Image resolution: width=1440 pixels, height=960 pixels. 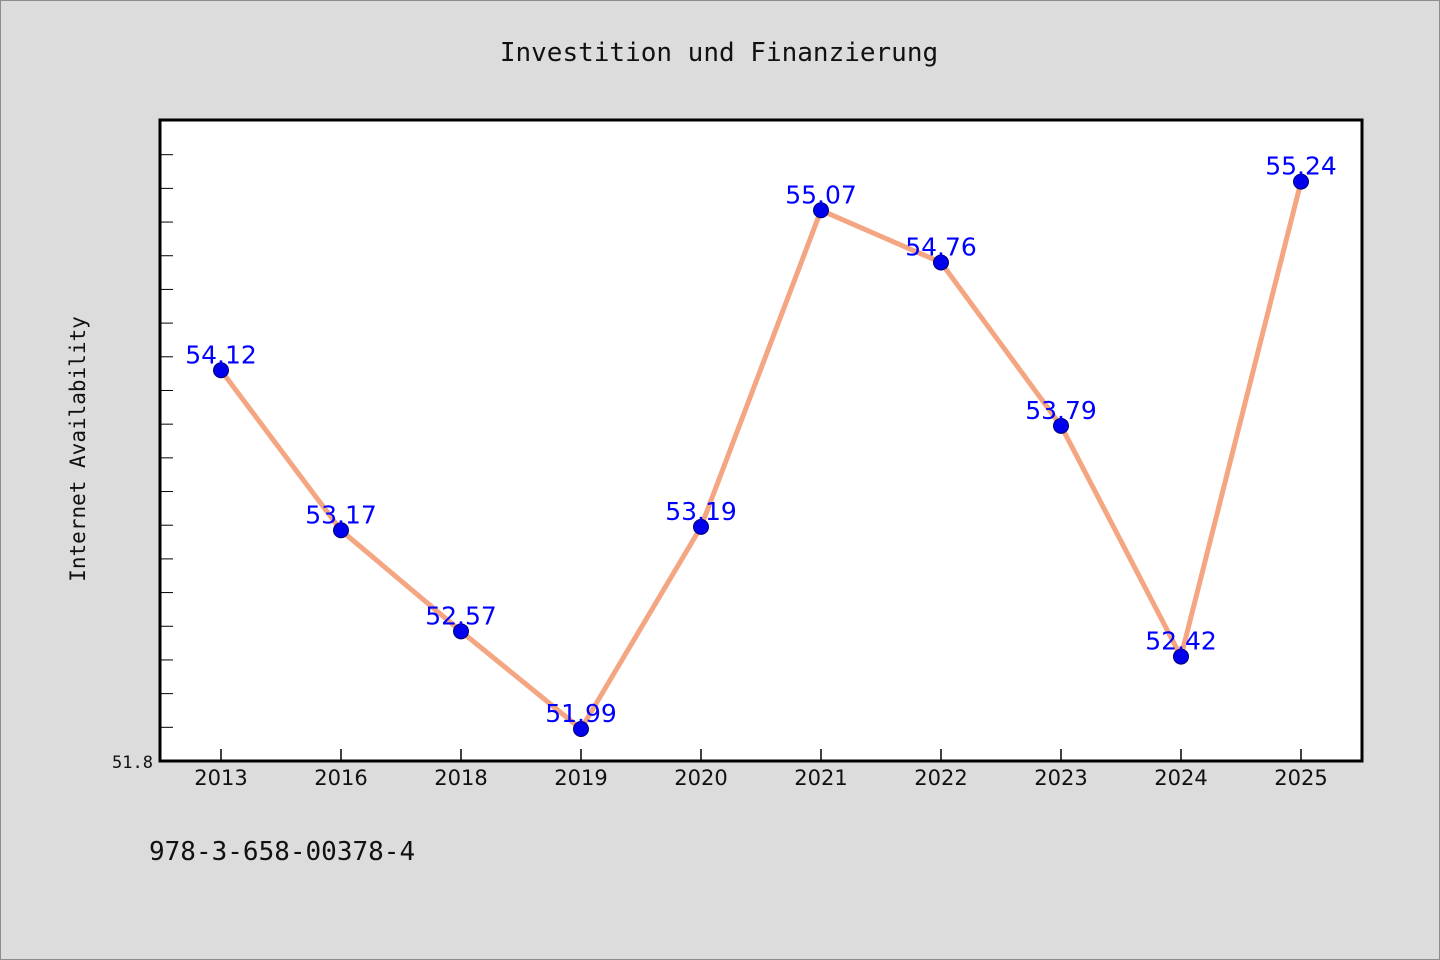 What do you see at coordinates (820, 778) in the screenshot?
I see `x-tick-label: 2021` at bounding box center [820, 778].